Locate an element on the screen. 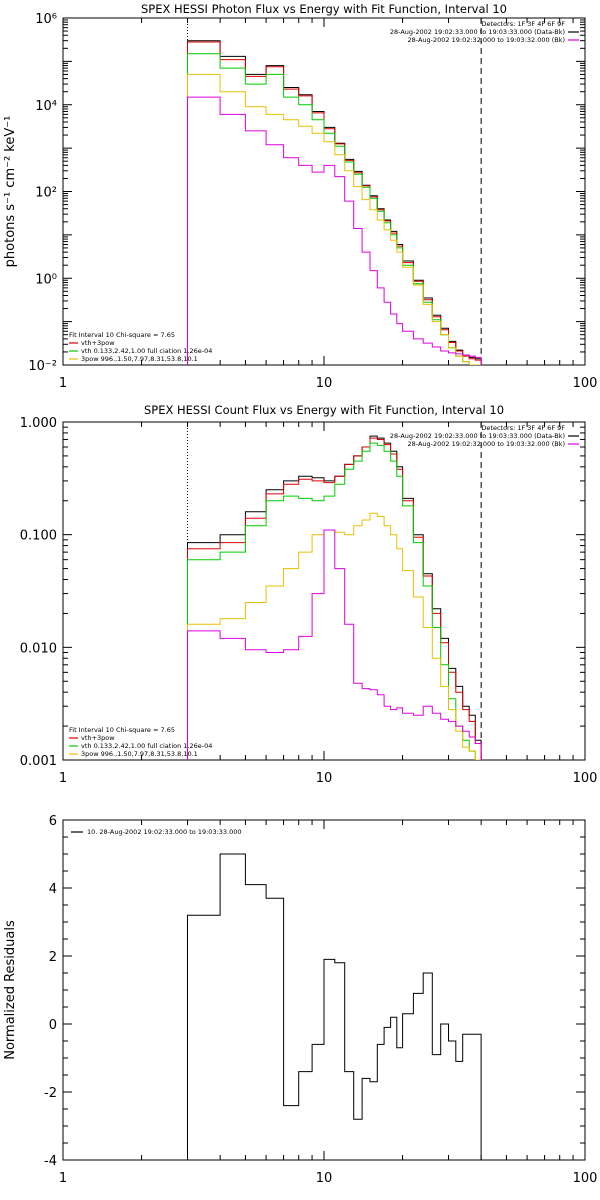 This screenshot has height=1200, width=600. y-tick-label: 10⁴ is located at coordinates (46, 106).